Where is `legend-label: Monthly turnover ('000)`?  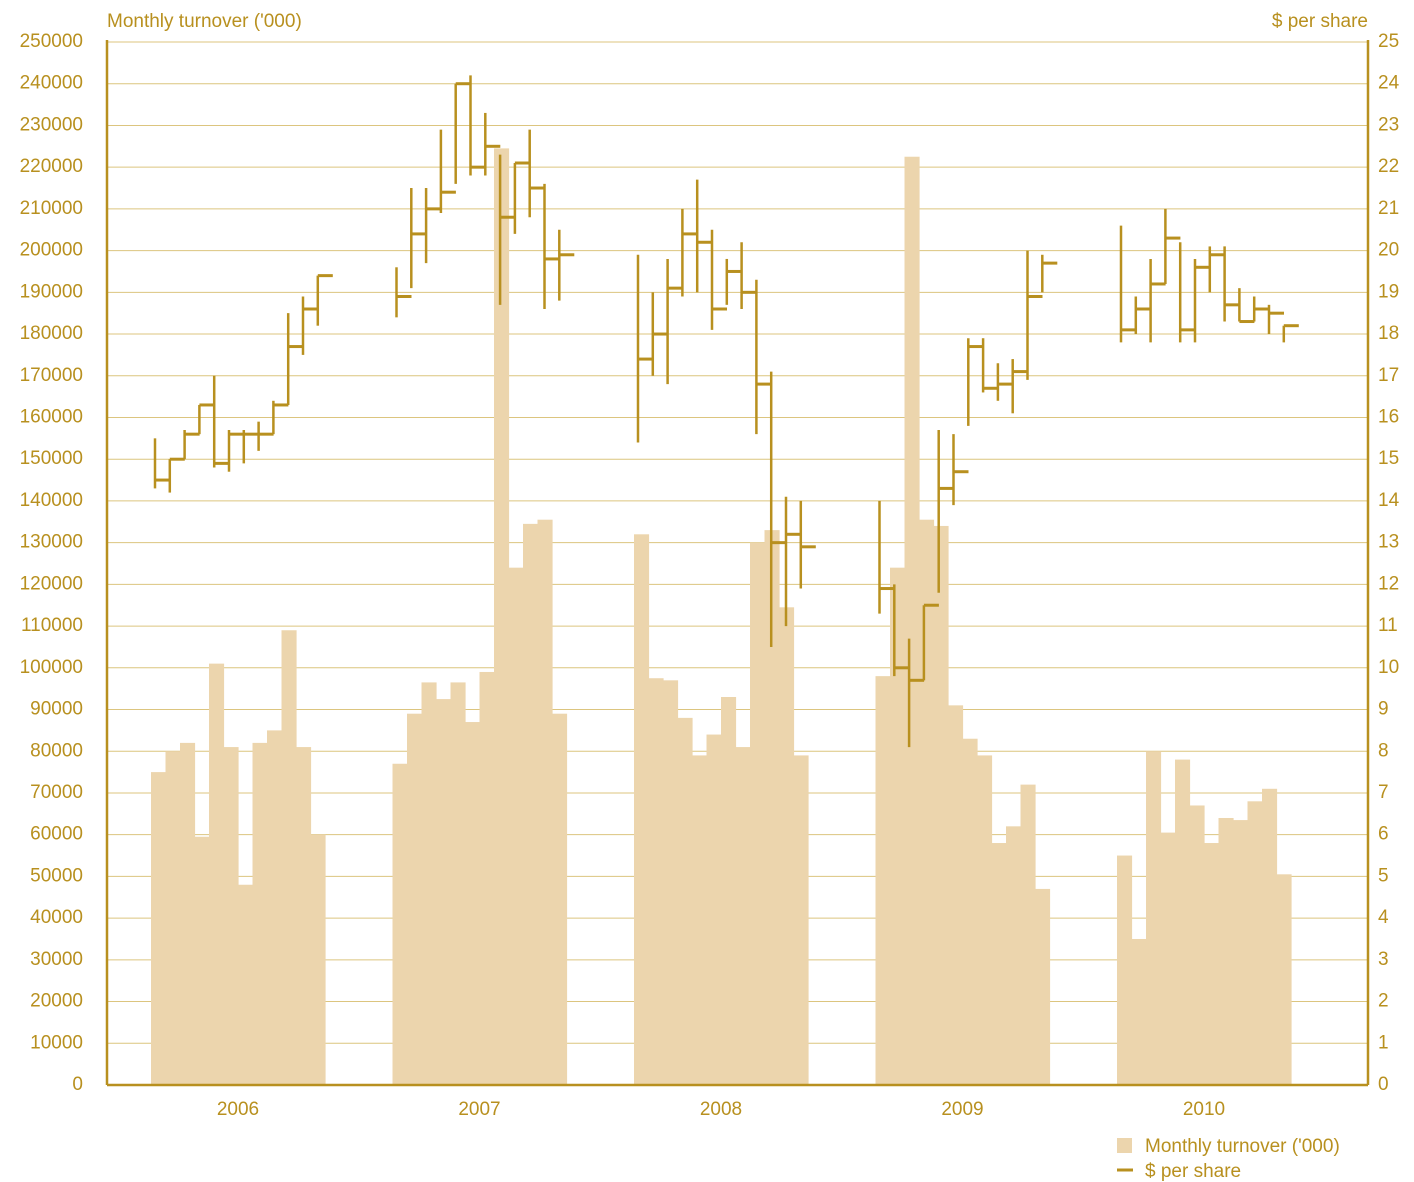
legend-label: Monthly turnover ('000) is located at coordinates (1242, 1146).